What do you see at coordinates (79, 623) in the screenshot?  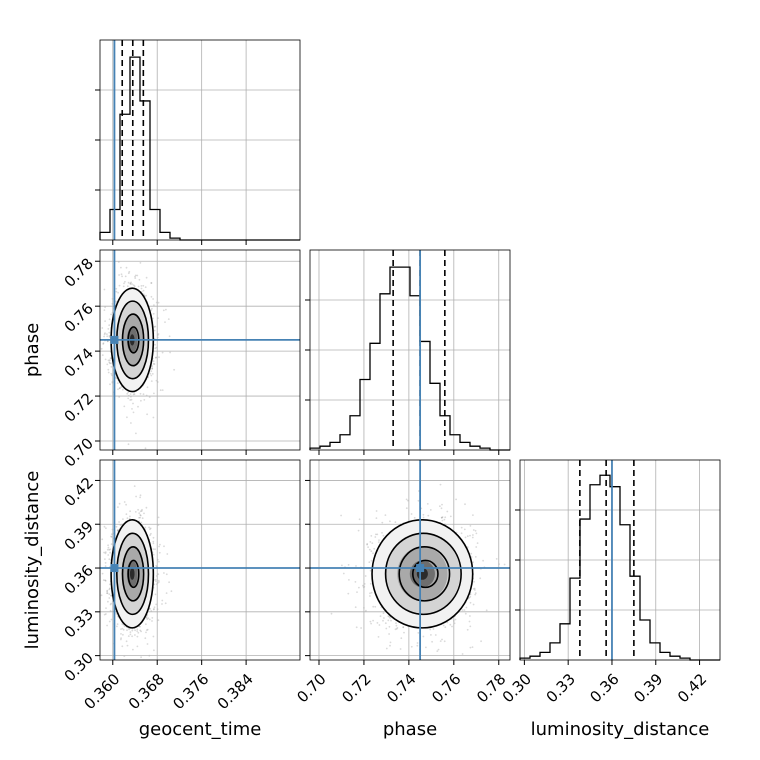 I see `y-tick-label: 0.33` at bounding box center [79, 623].